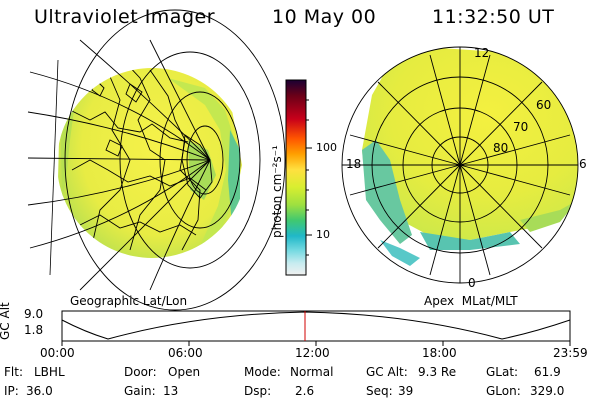  What do you see at coordinates (521, 127) in the screenshot?
I see `mlat-label-70: 70` at bounding box center [521, 127].